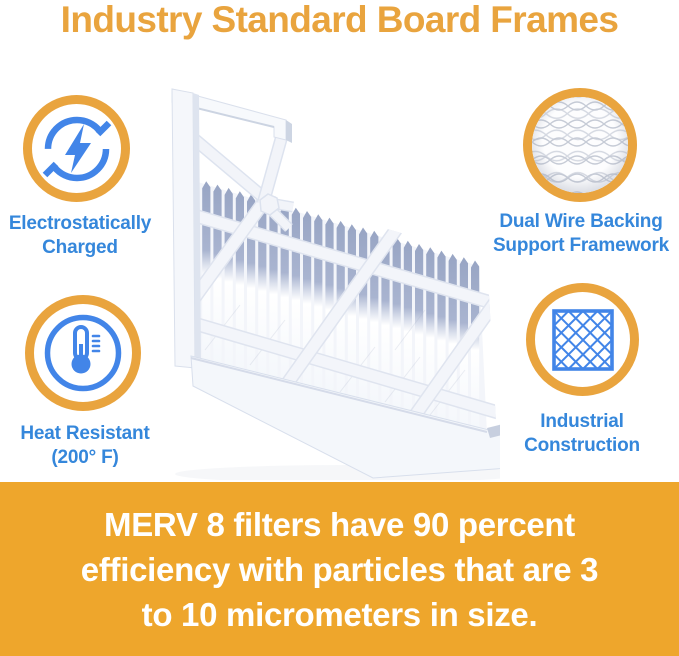 The image size is (679, 656). Describe the element at coordinates (339, 614) in the screenshot. I see `banner-line: to 10 micrometers in size.` at that location.